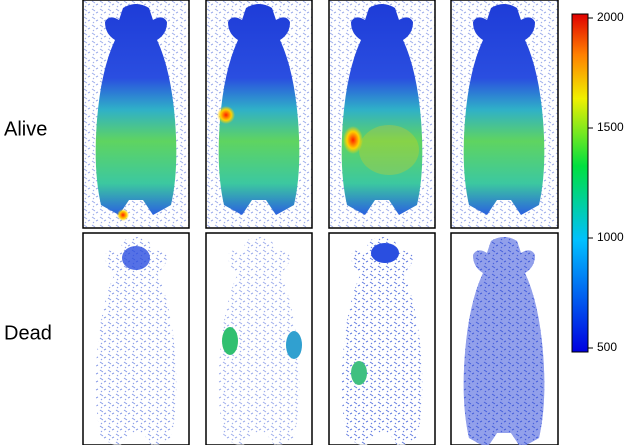 The width and height of the screenshot is (642, 445). I want to click on colorbar-tick-label: 1000, so click(610, 237).